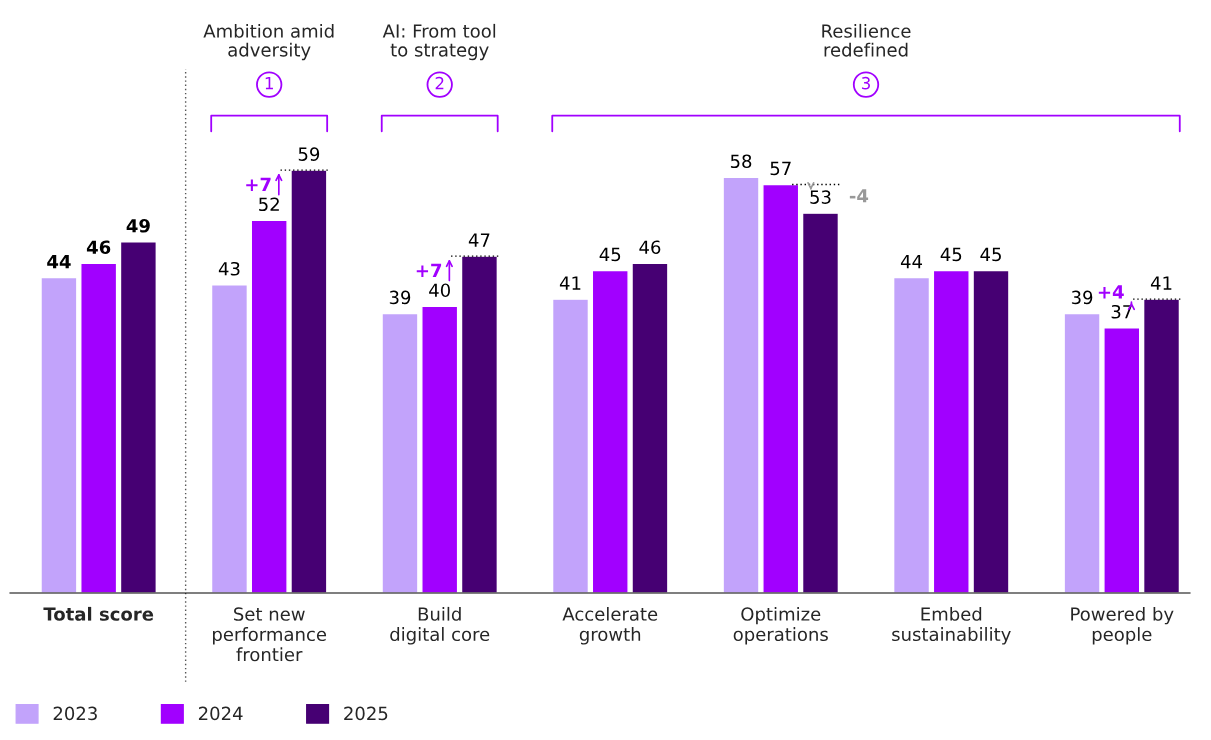  I want to click on text: 3, so click(865, 83).